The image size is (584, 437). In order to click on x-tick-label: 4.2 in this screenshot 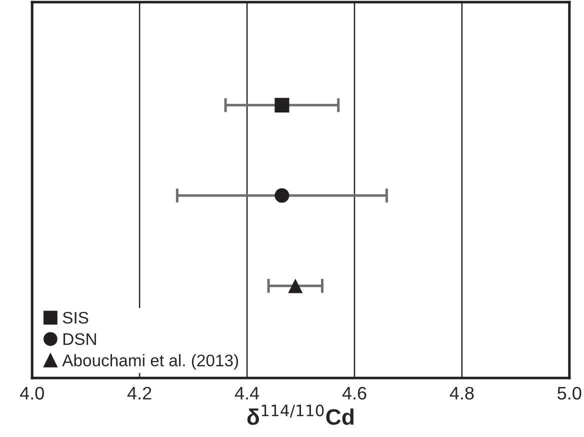, I will do `click(139, 393)`.